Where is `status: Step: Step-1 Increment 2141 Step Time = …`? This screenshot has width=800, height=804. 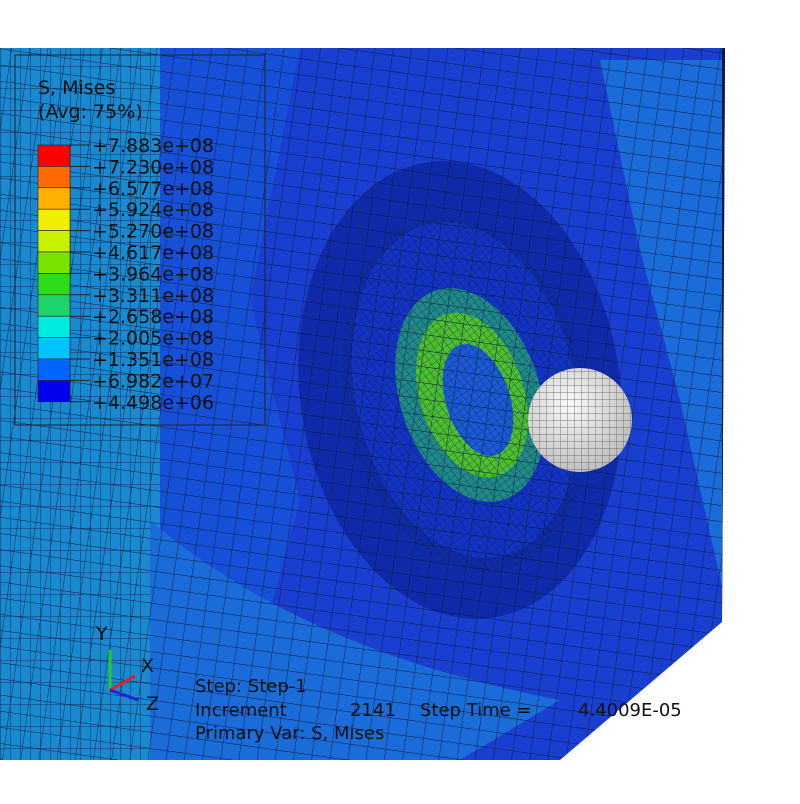 status: Step: Step-1 Increment 2141 Step Time = … is located at coordinates (438, 710).